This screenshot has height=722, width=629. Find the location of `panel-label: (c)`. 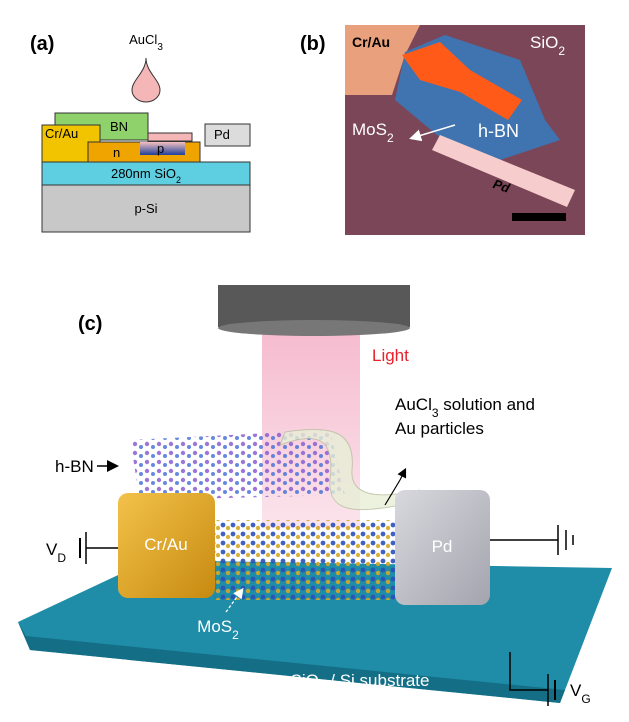

panel-label: (c) is located at coordinates (90, 324).